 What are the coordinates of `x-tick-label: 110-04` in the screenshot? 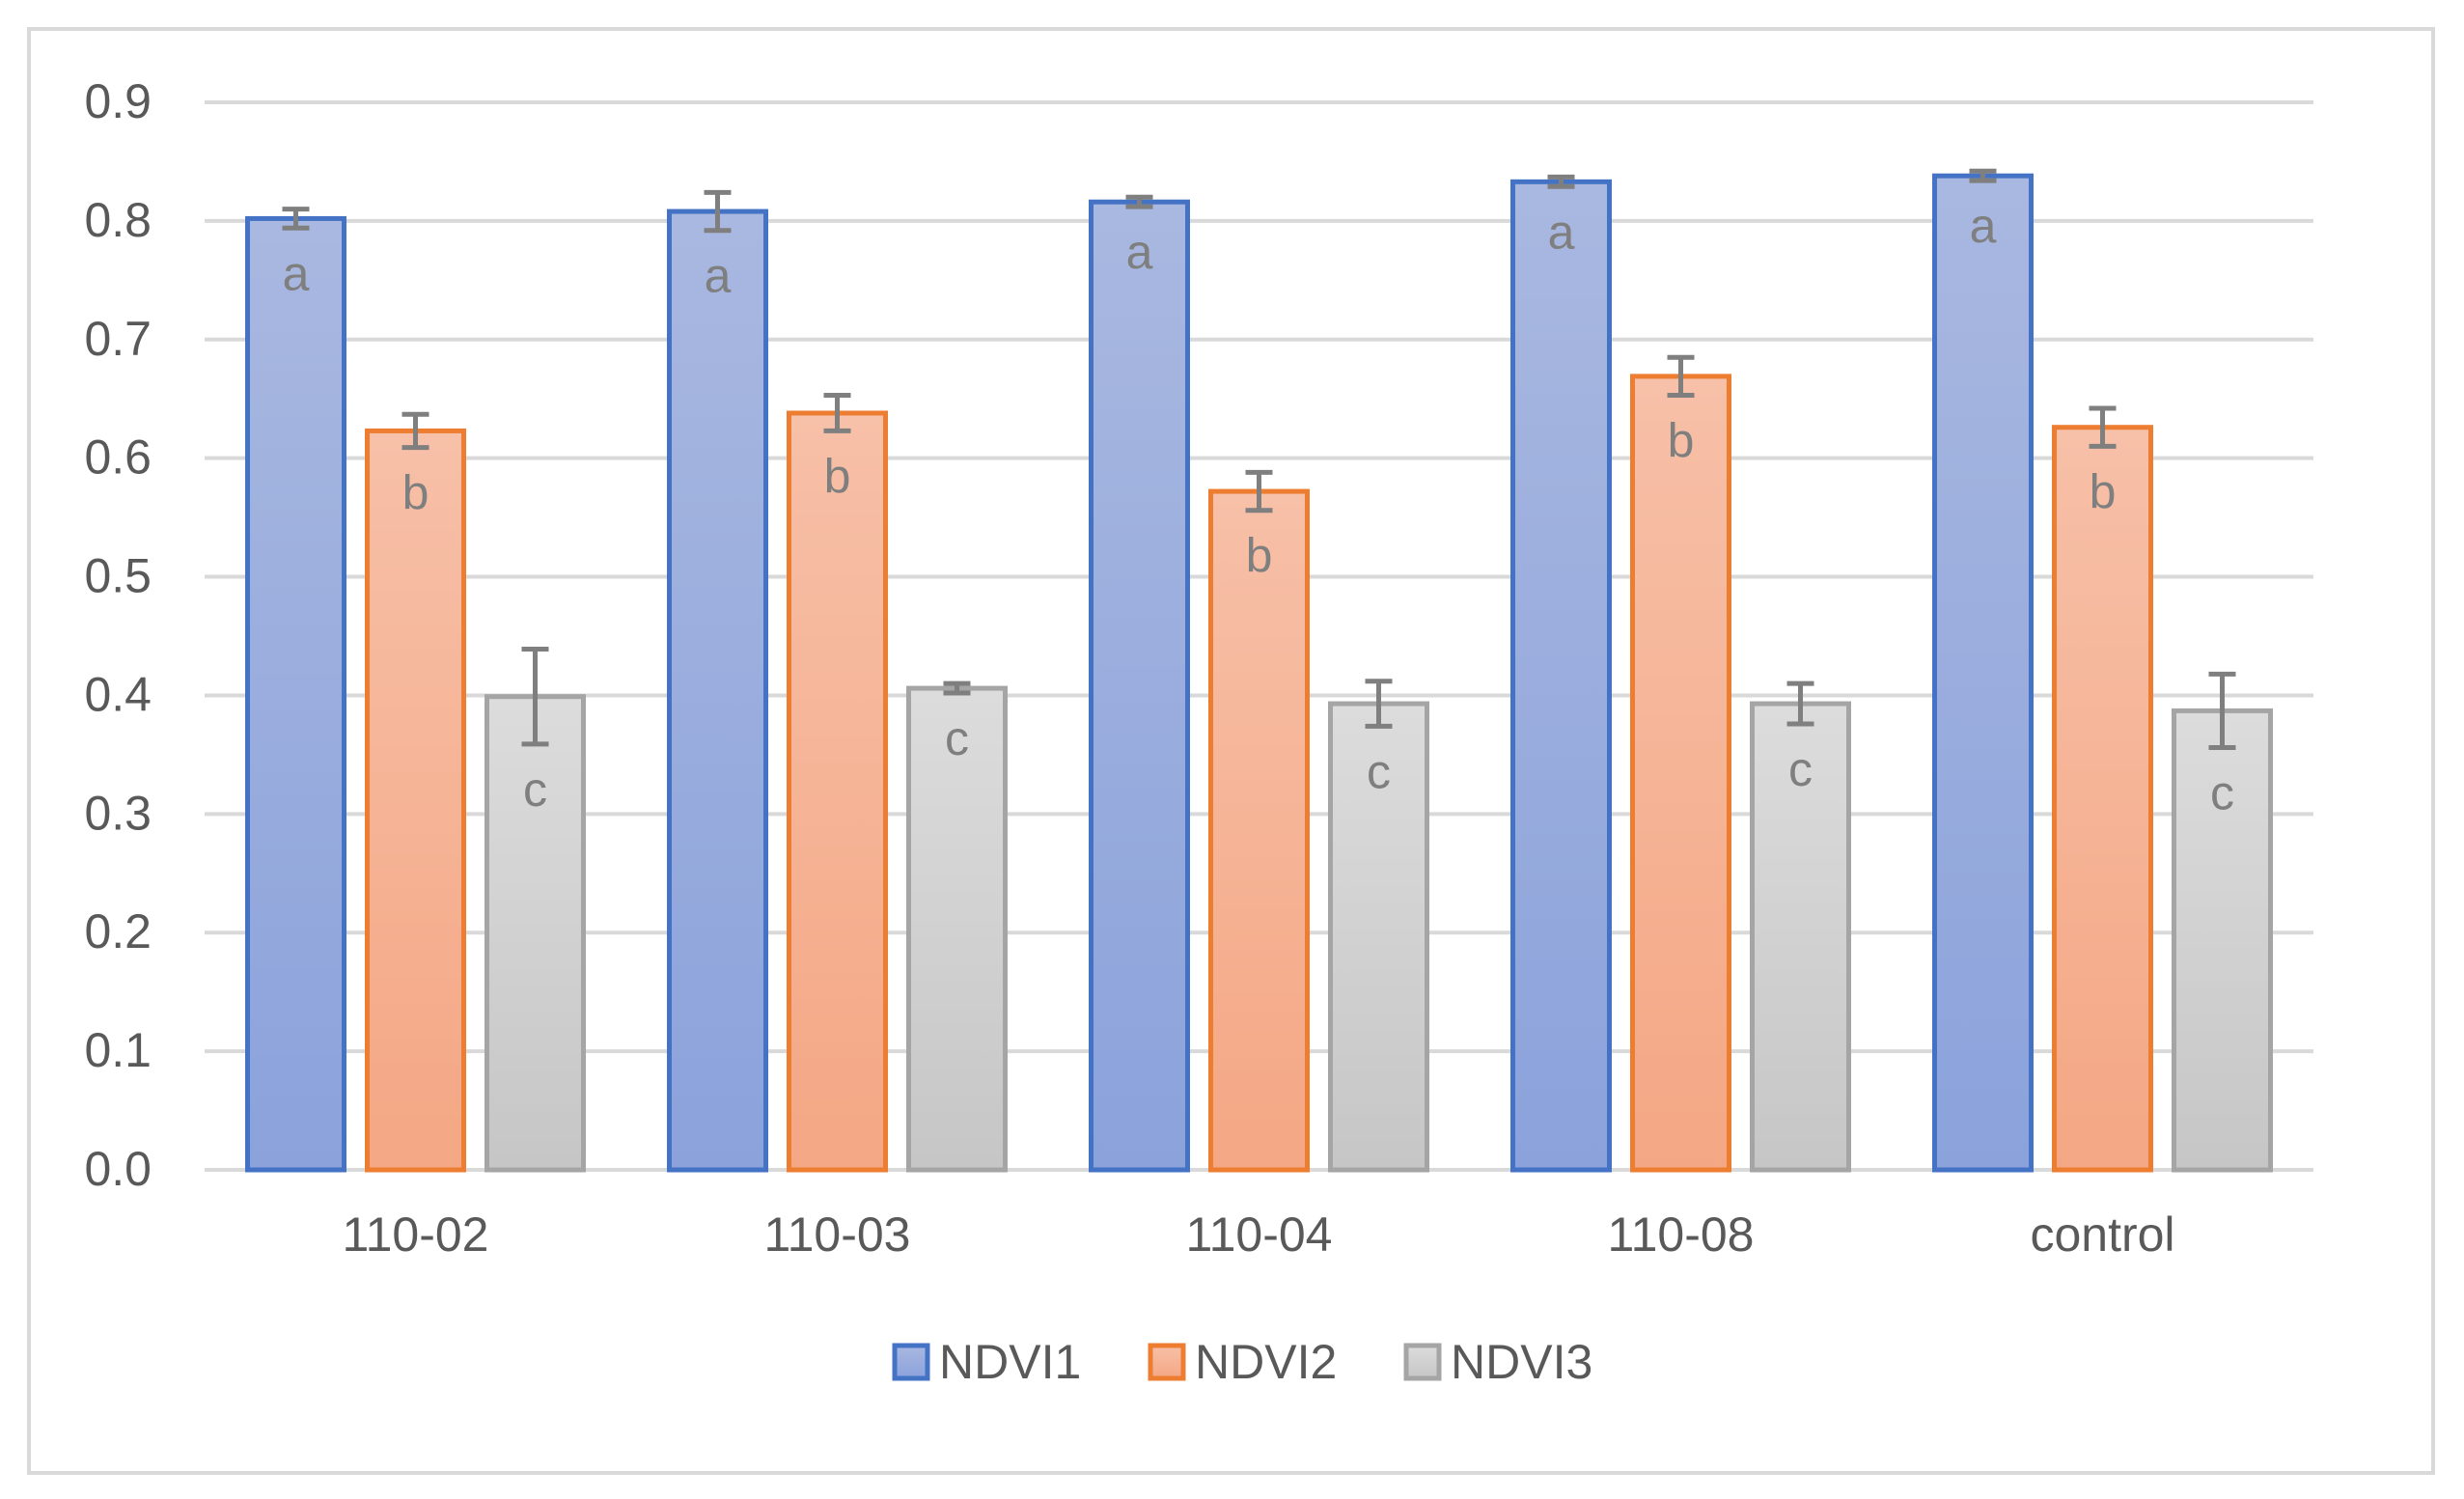 It's located at (1259, 1235).